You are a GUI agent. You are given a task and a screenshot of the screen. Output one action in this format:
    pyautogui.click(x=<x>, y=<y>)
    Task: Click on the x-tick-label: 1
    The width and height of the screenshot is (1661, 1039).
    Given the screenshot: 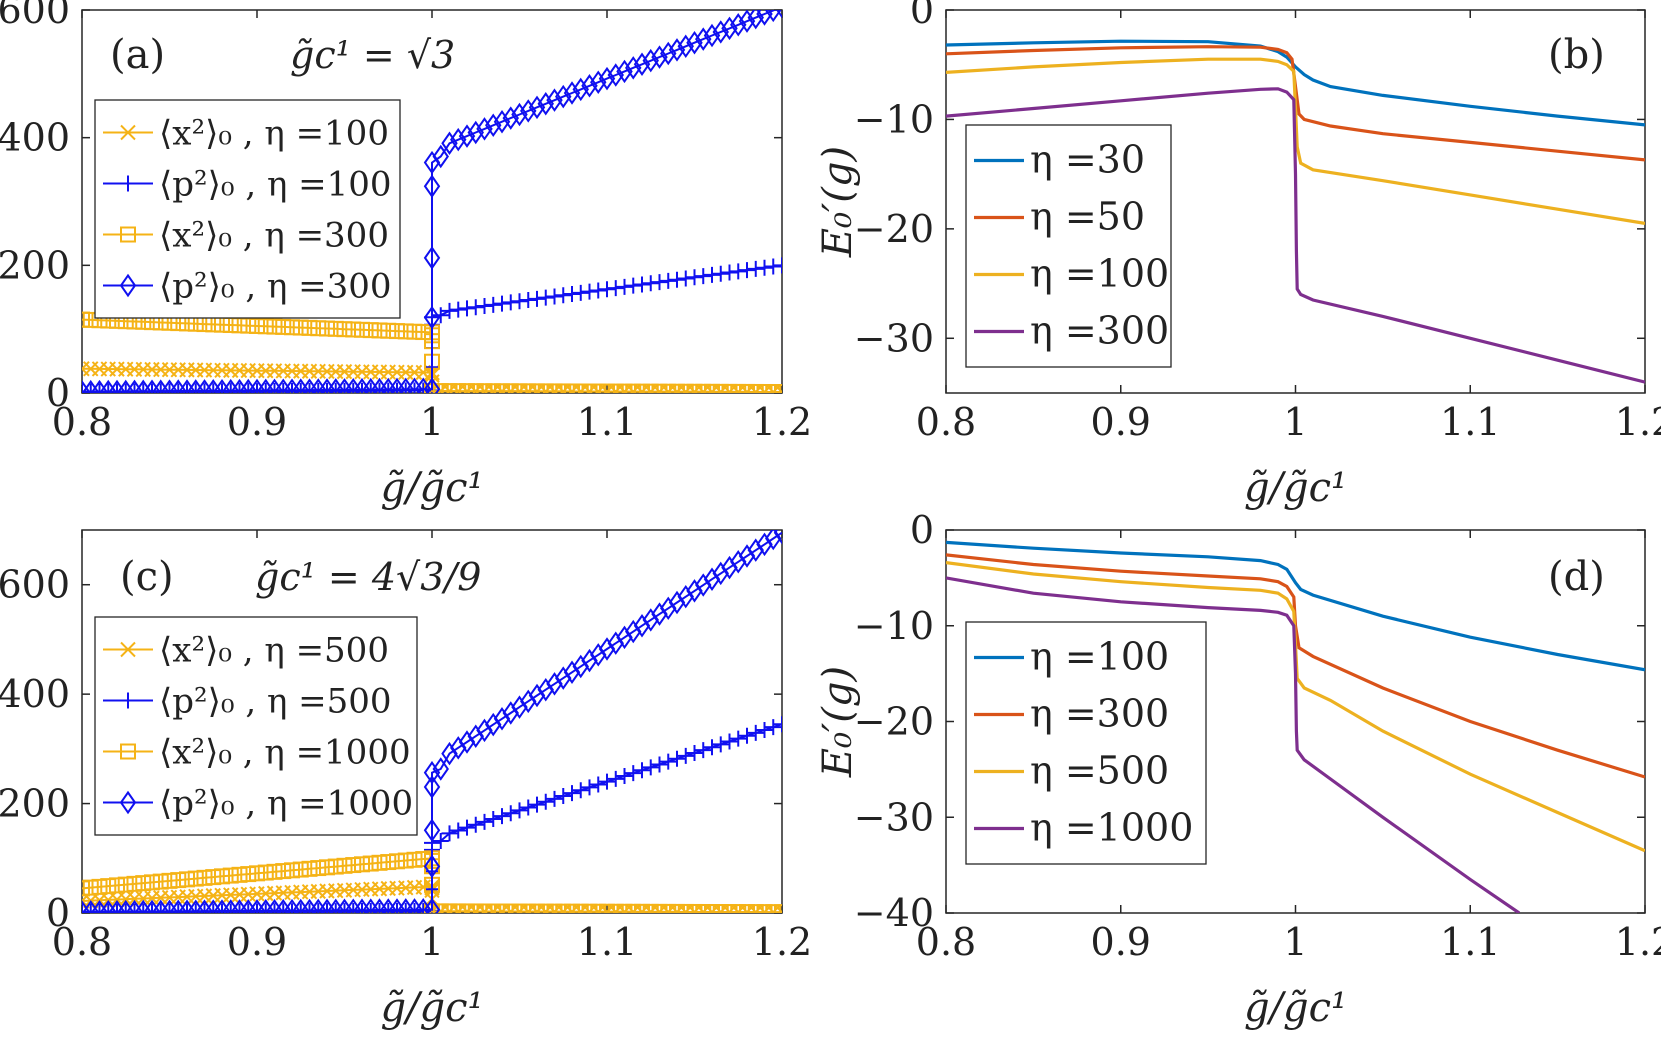 What is the action you would take?
    pyautogui.click(x=432, y=942)
    